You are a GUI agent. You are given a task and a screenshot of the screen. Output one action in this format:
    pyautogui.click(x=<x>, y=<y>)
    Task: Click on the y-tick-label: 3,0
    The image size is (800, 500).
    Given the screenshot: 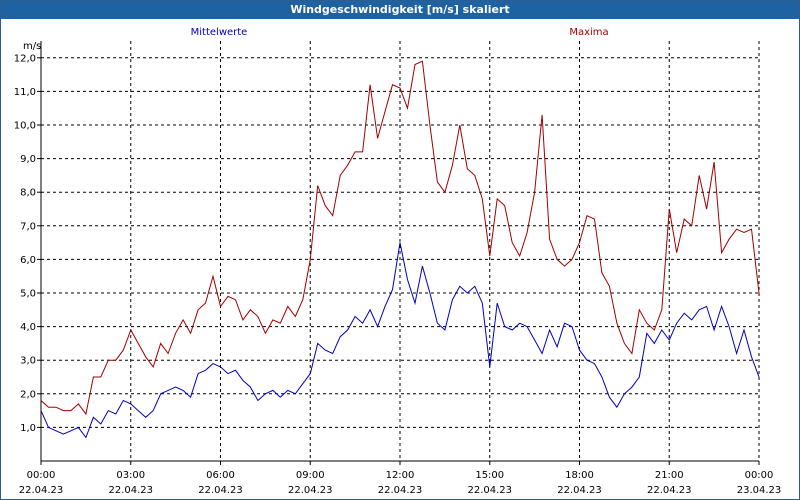 What is the action you would take?
    pyautogui.click(x=28, y=361)
    